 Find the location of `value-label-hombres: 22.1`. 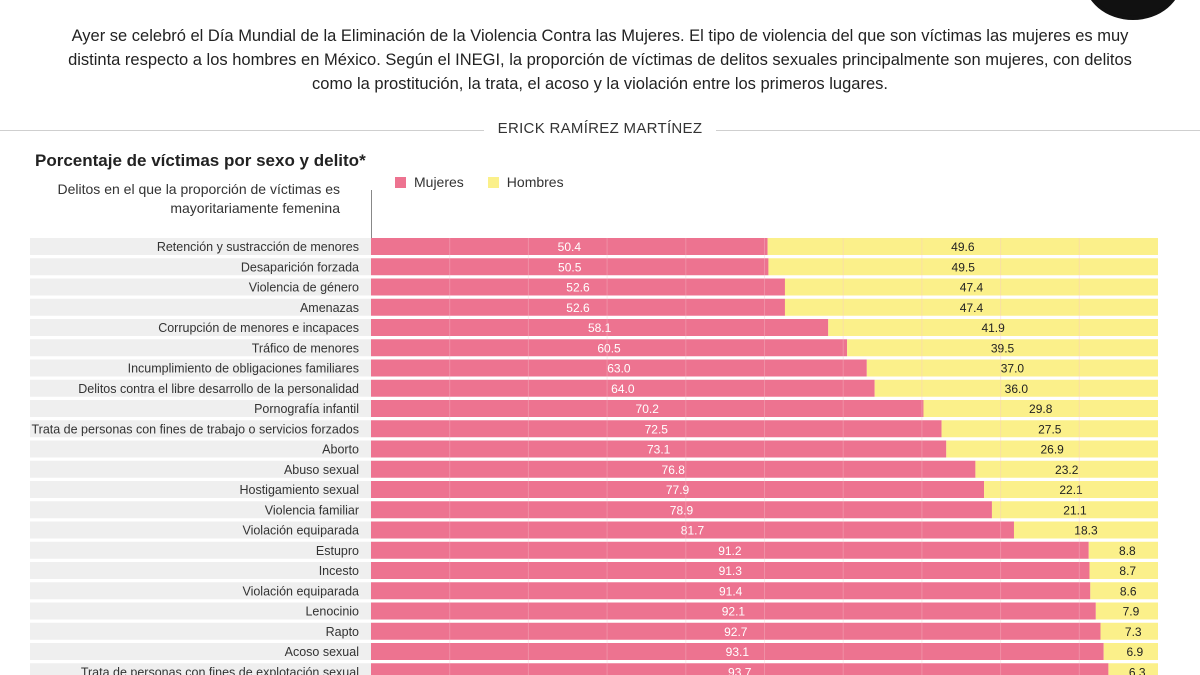

value-label-hombres: 22.1 is located at coordinates (1071, 490).